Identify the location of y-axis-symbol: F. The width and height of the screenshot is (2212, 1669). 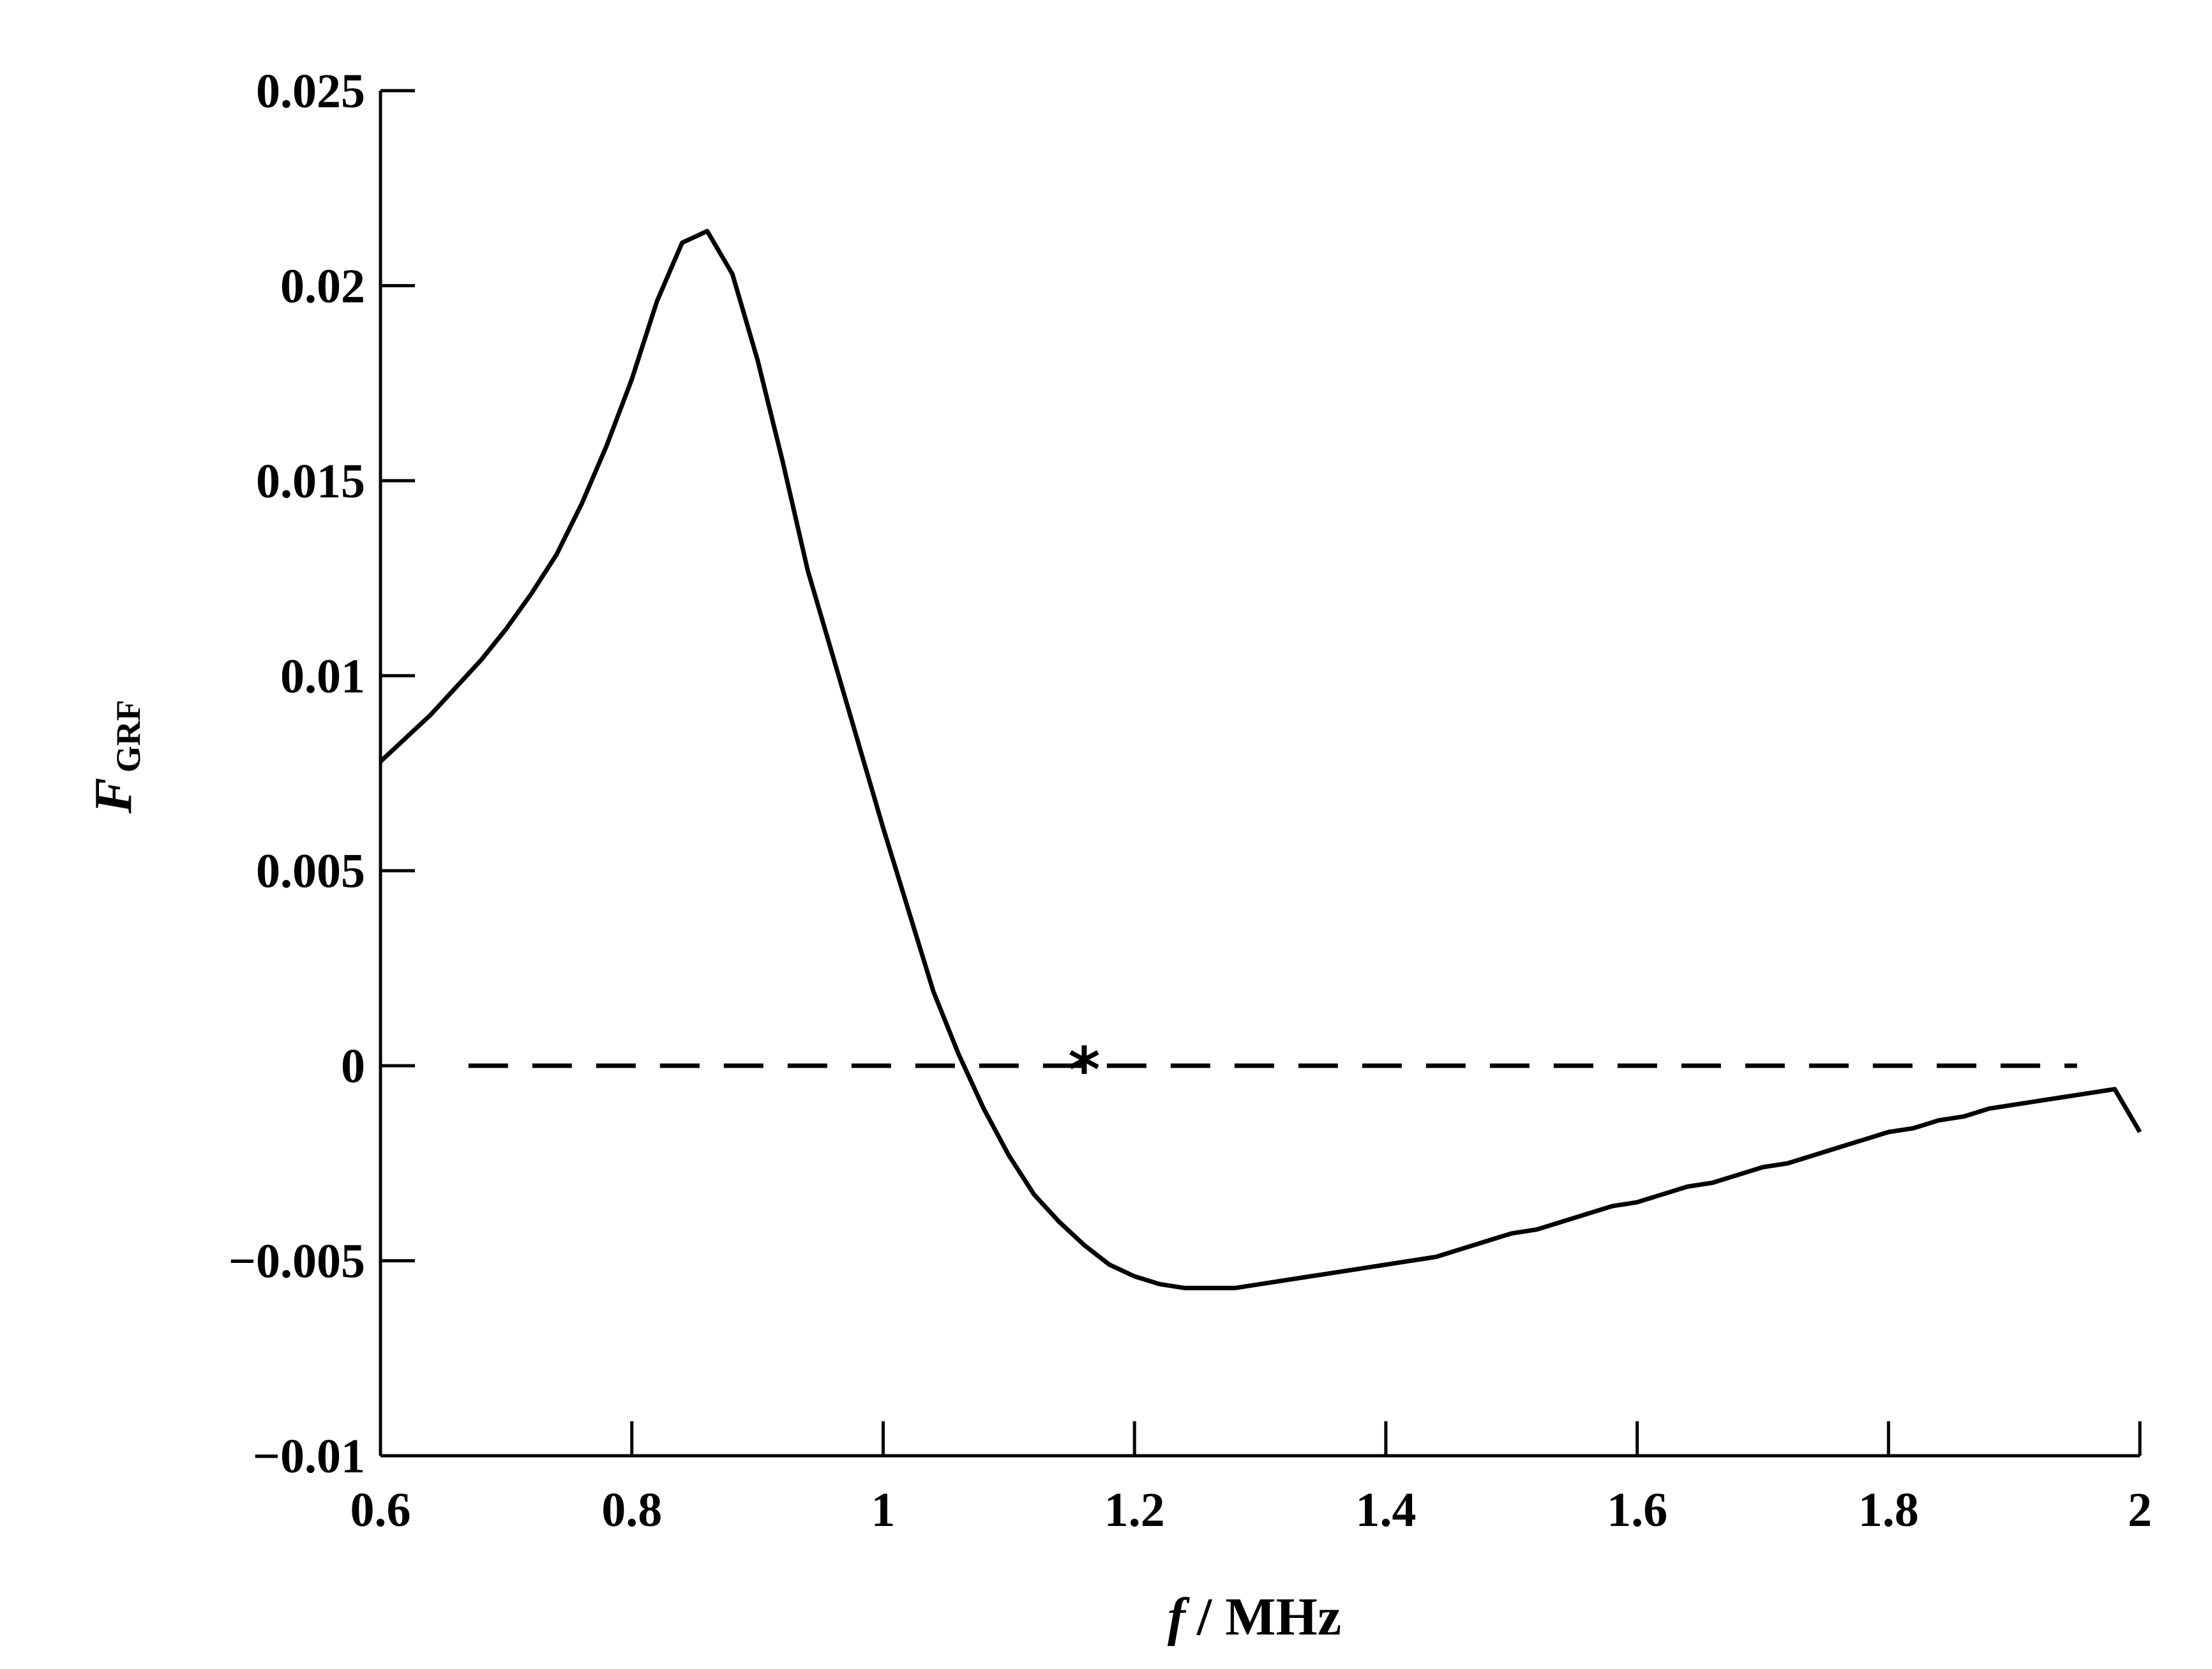
(113, 796).